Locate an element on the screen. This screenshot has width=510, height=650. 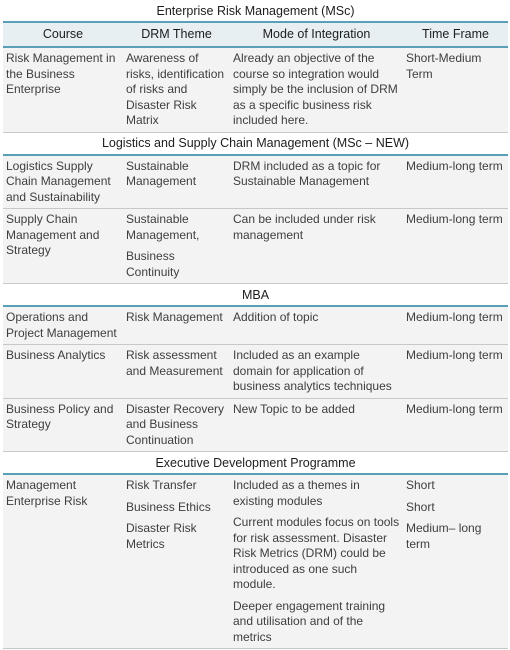
drm-theme-cell: Sustainable Management is located at coordinates (176, 182).